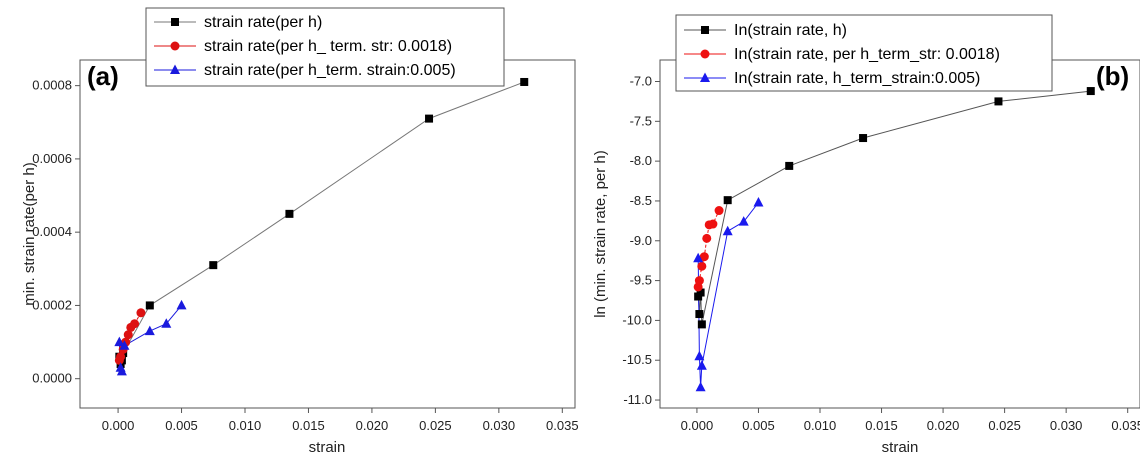  I want to click on x-axis-label-a: strain, so click(327, 446).